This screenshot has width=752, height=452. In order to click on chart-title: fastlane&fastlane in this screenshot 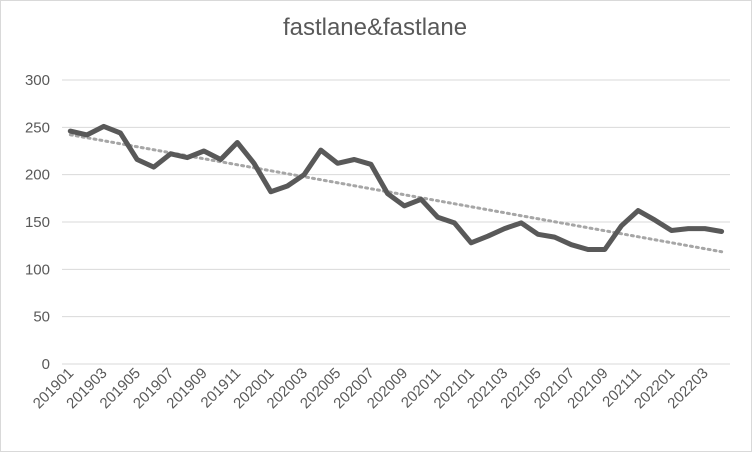, I will do `click(375, 27)`.